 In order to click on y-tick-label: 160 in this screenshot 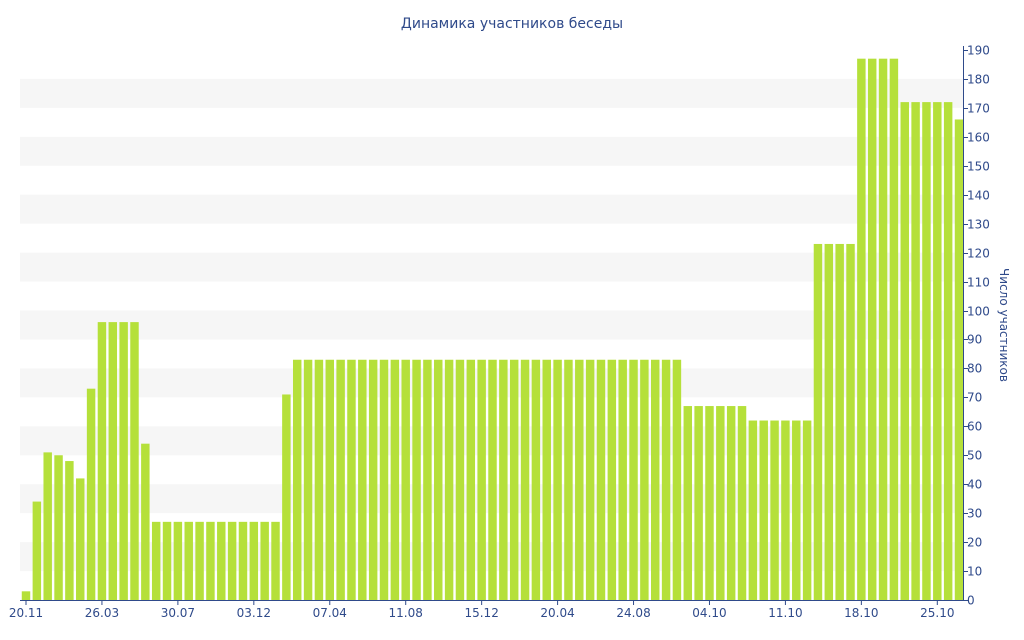, I will do `click(978, 138)`.